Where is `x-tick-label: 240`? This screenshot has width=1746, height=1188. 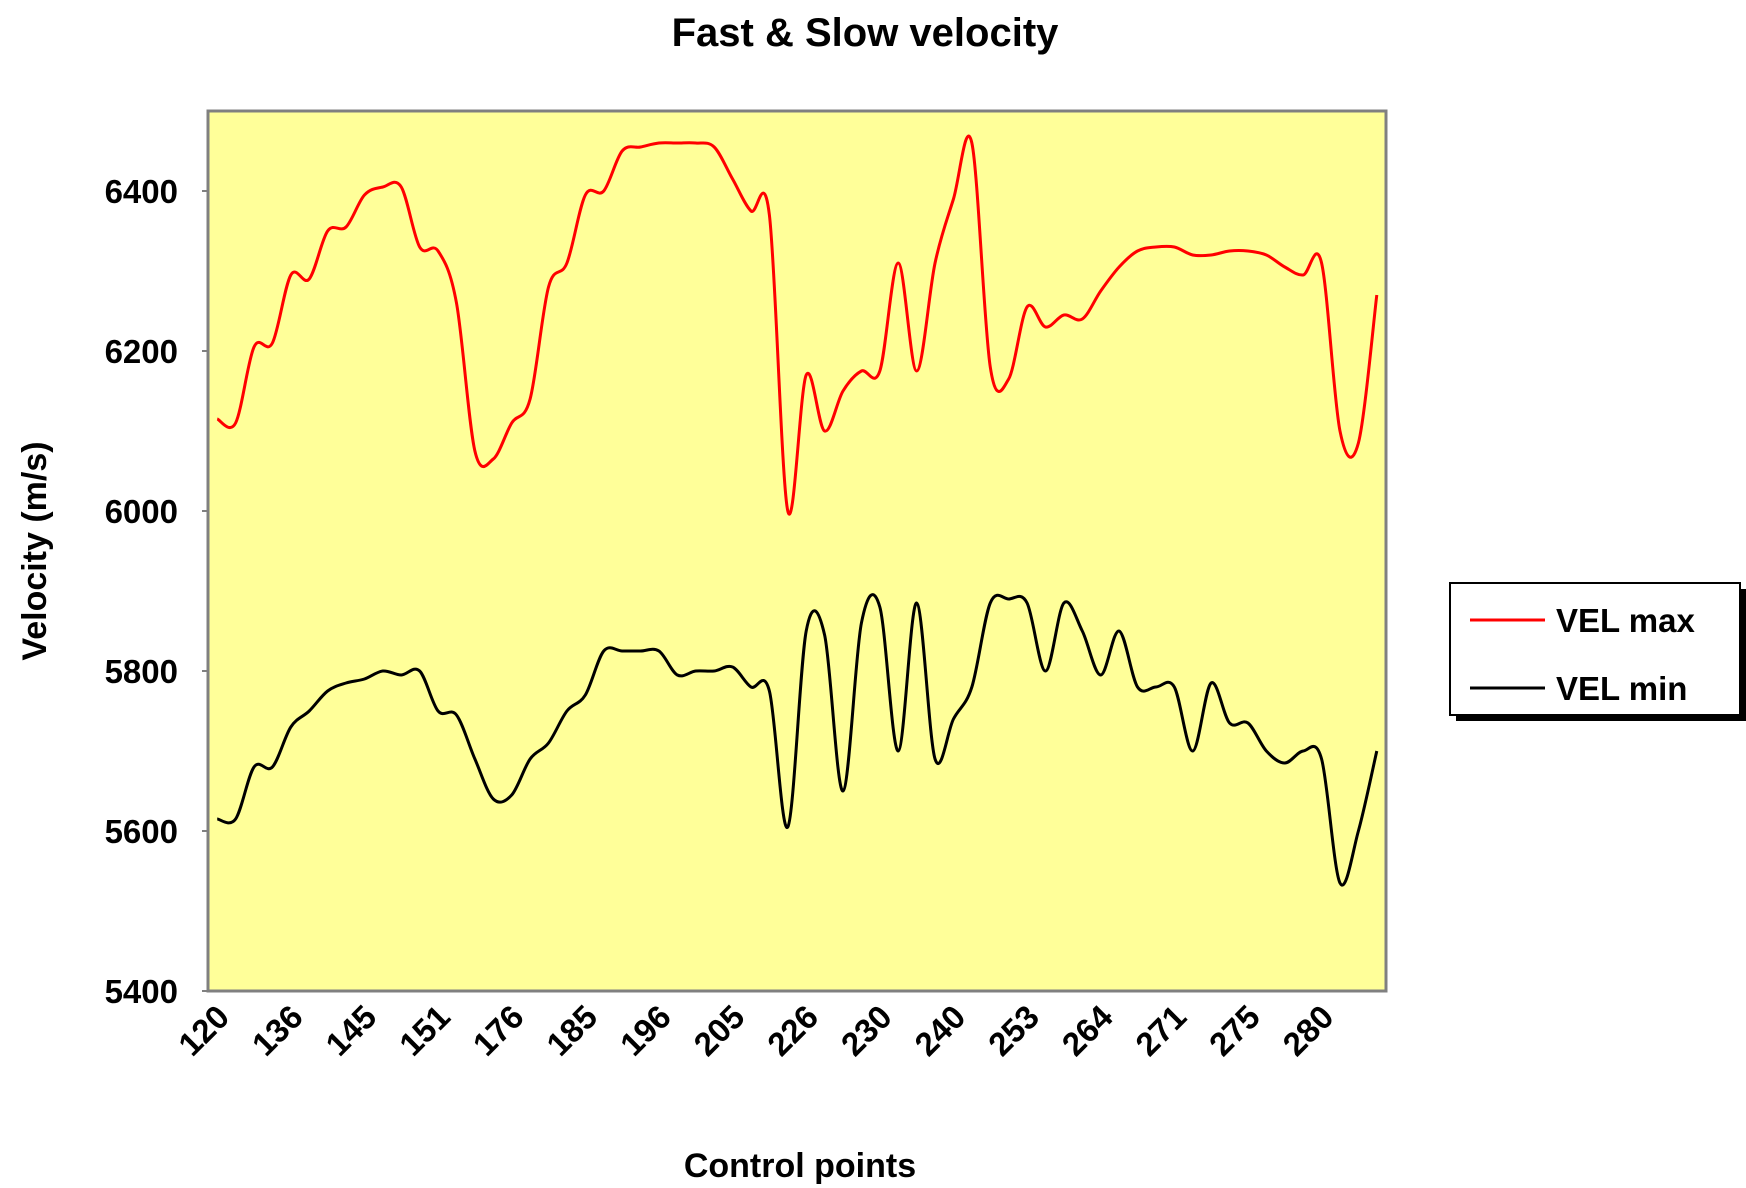
x-tick-label: 240 is located at coordinates (939, 1030).